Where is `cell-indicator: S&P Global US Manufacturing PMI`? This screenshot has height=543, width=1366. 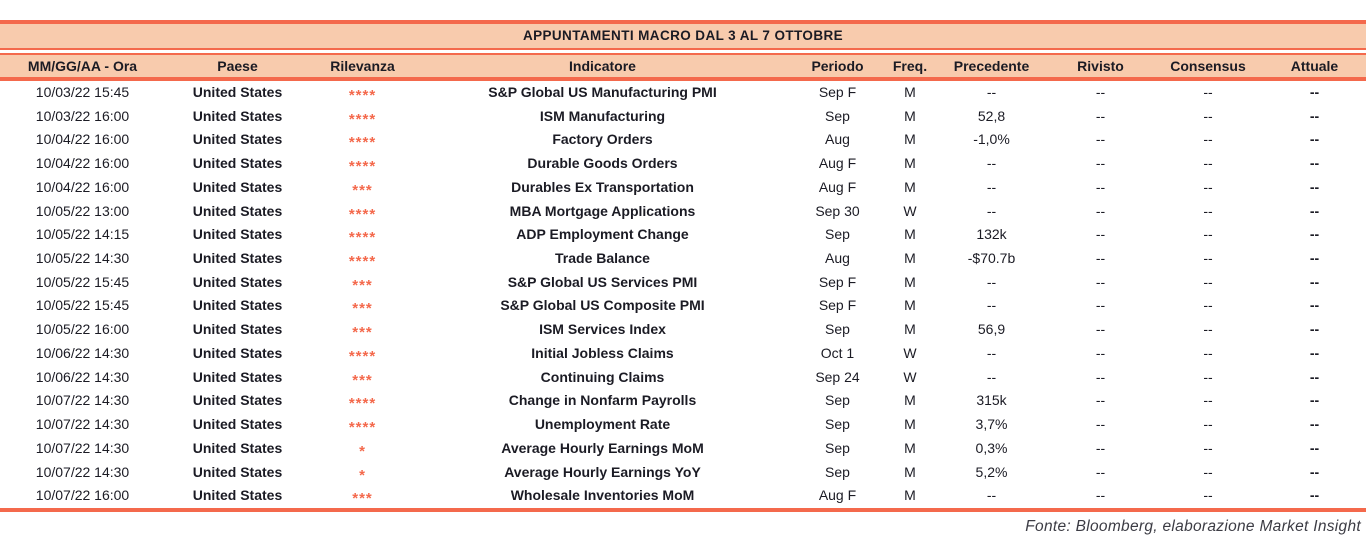
cell-indicator: S&P Global US Manufacturing PMI is located at coordinates (602, 92).